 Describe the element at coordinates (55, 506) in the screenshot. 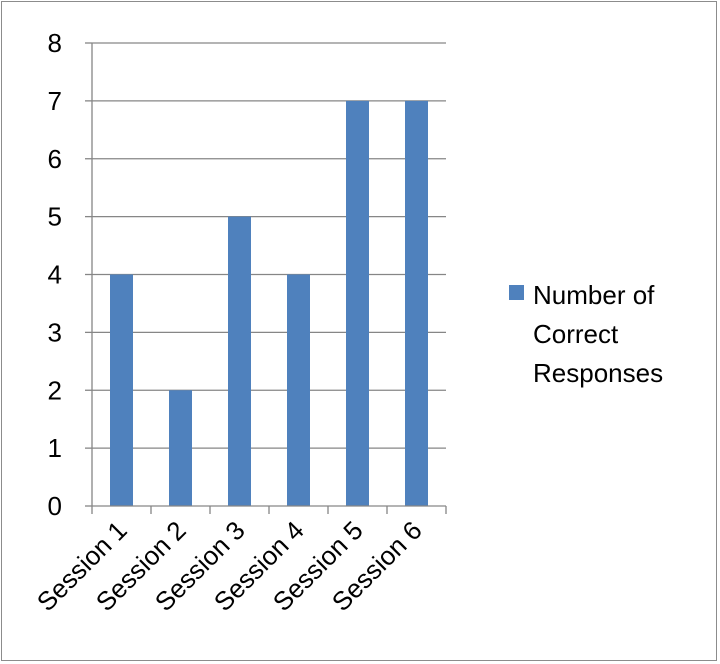

I see `y-tick-label-0: 0` at that location.